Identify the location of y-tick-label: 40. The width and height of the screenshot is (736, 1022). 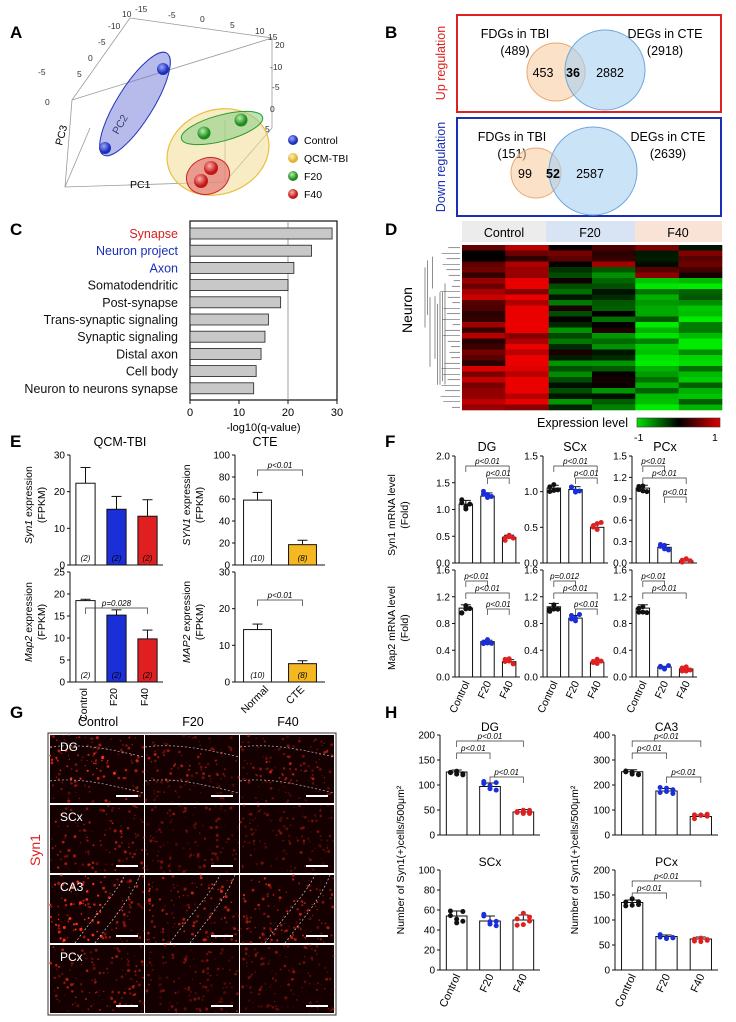
(430, 931).